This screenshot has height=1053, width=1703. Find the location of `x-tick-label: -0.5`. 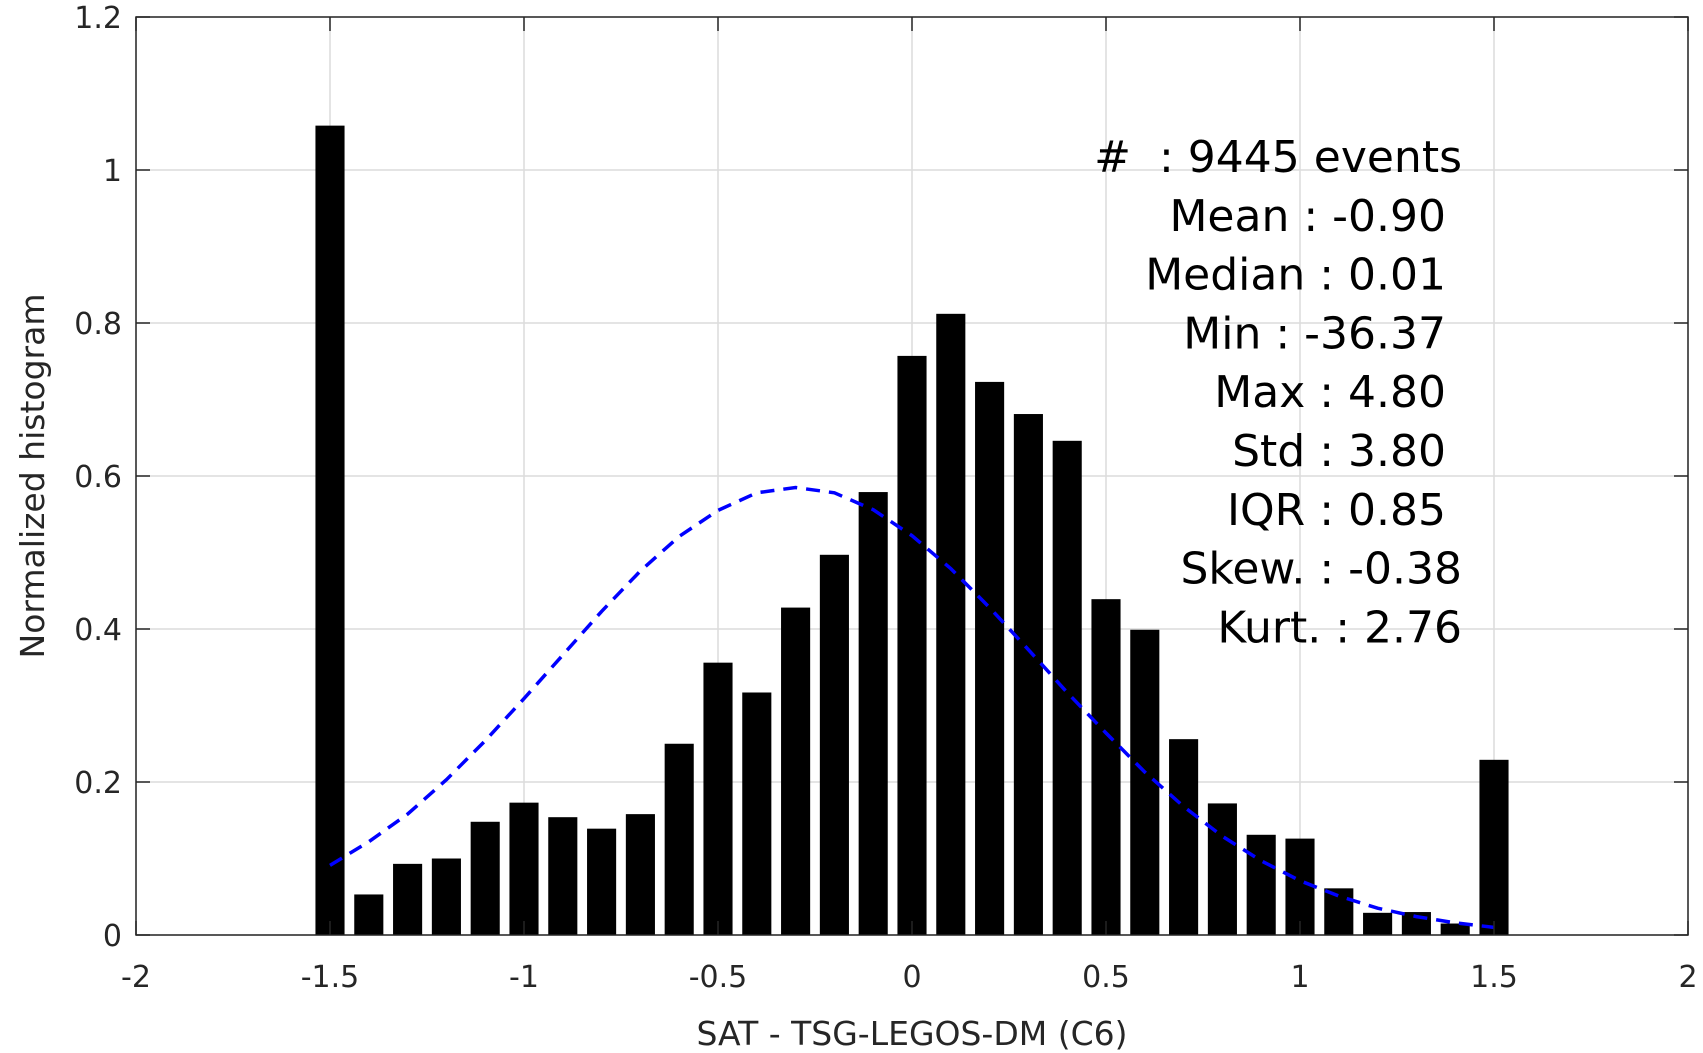

x-tick-label: -0.5 is located at coordinates (718, 977).